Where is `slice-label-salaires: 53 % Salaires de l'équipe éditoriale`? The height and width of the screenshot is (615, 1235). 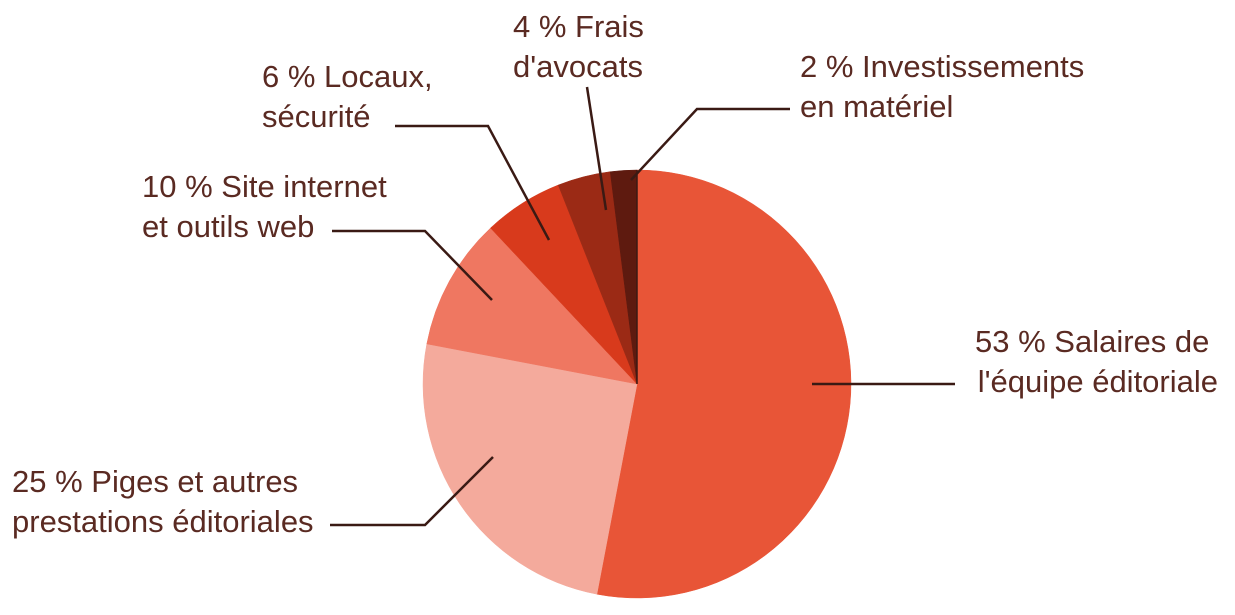
slice-label-salaires: 53 % Salaires de l'équipe éditoriale is located at coordinates (1096, 361).